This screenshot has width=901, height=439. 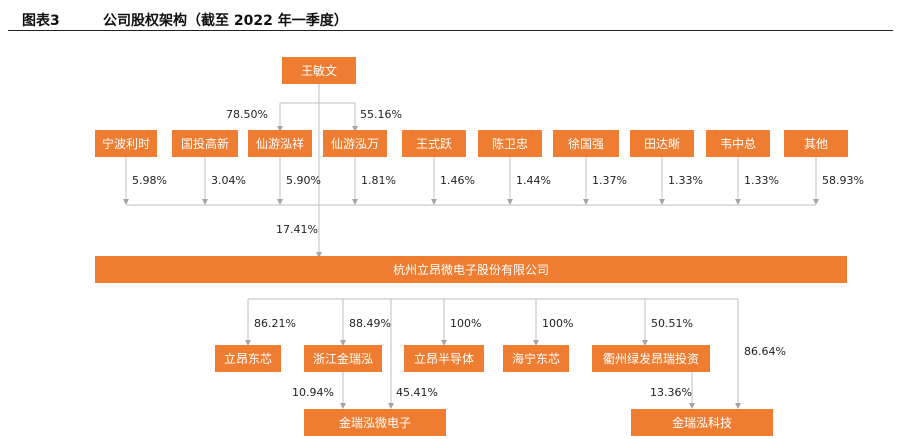 I want to click on node-others: 其他, so click(x=816, y=143).